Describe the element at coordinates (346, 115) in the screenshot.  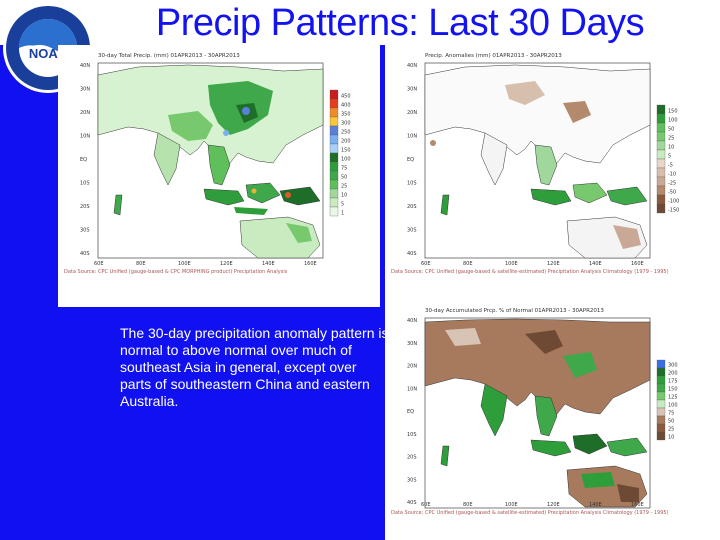
I see `legend-label: 350` at that location.